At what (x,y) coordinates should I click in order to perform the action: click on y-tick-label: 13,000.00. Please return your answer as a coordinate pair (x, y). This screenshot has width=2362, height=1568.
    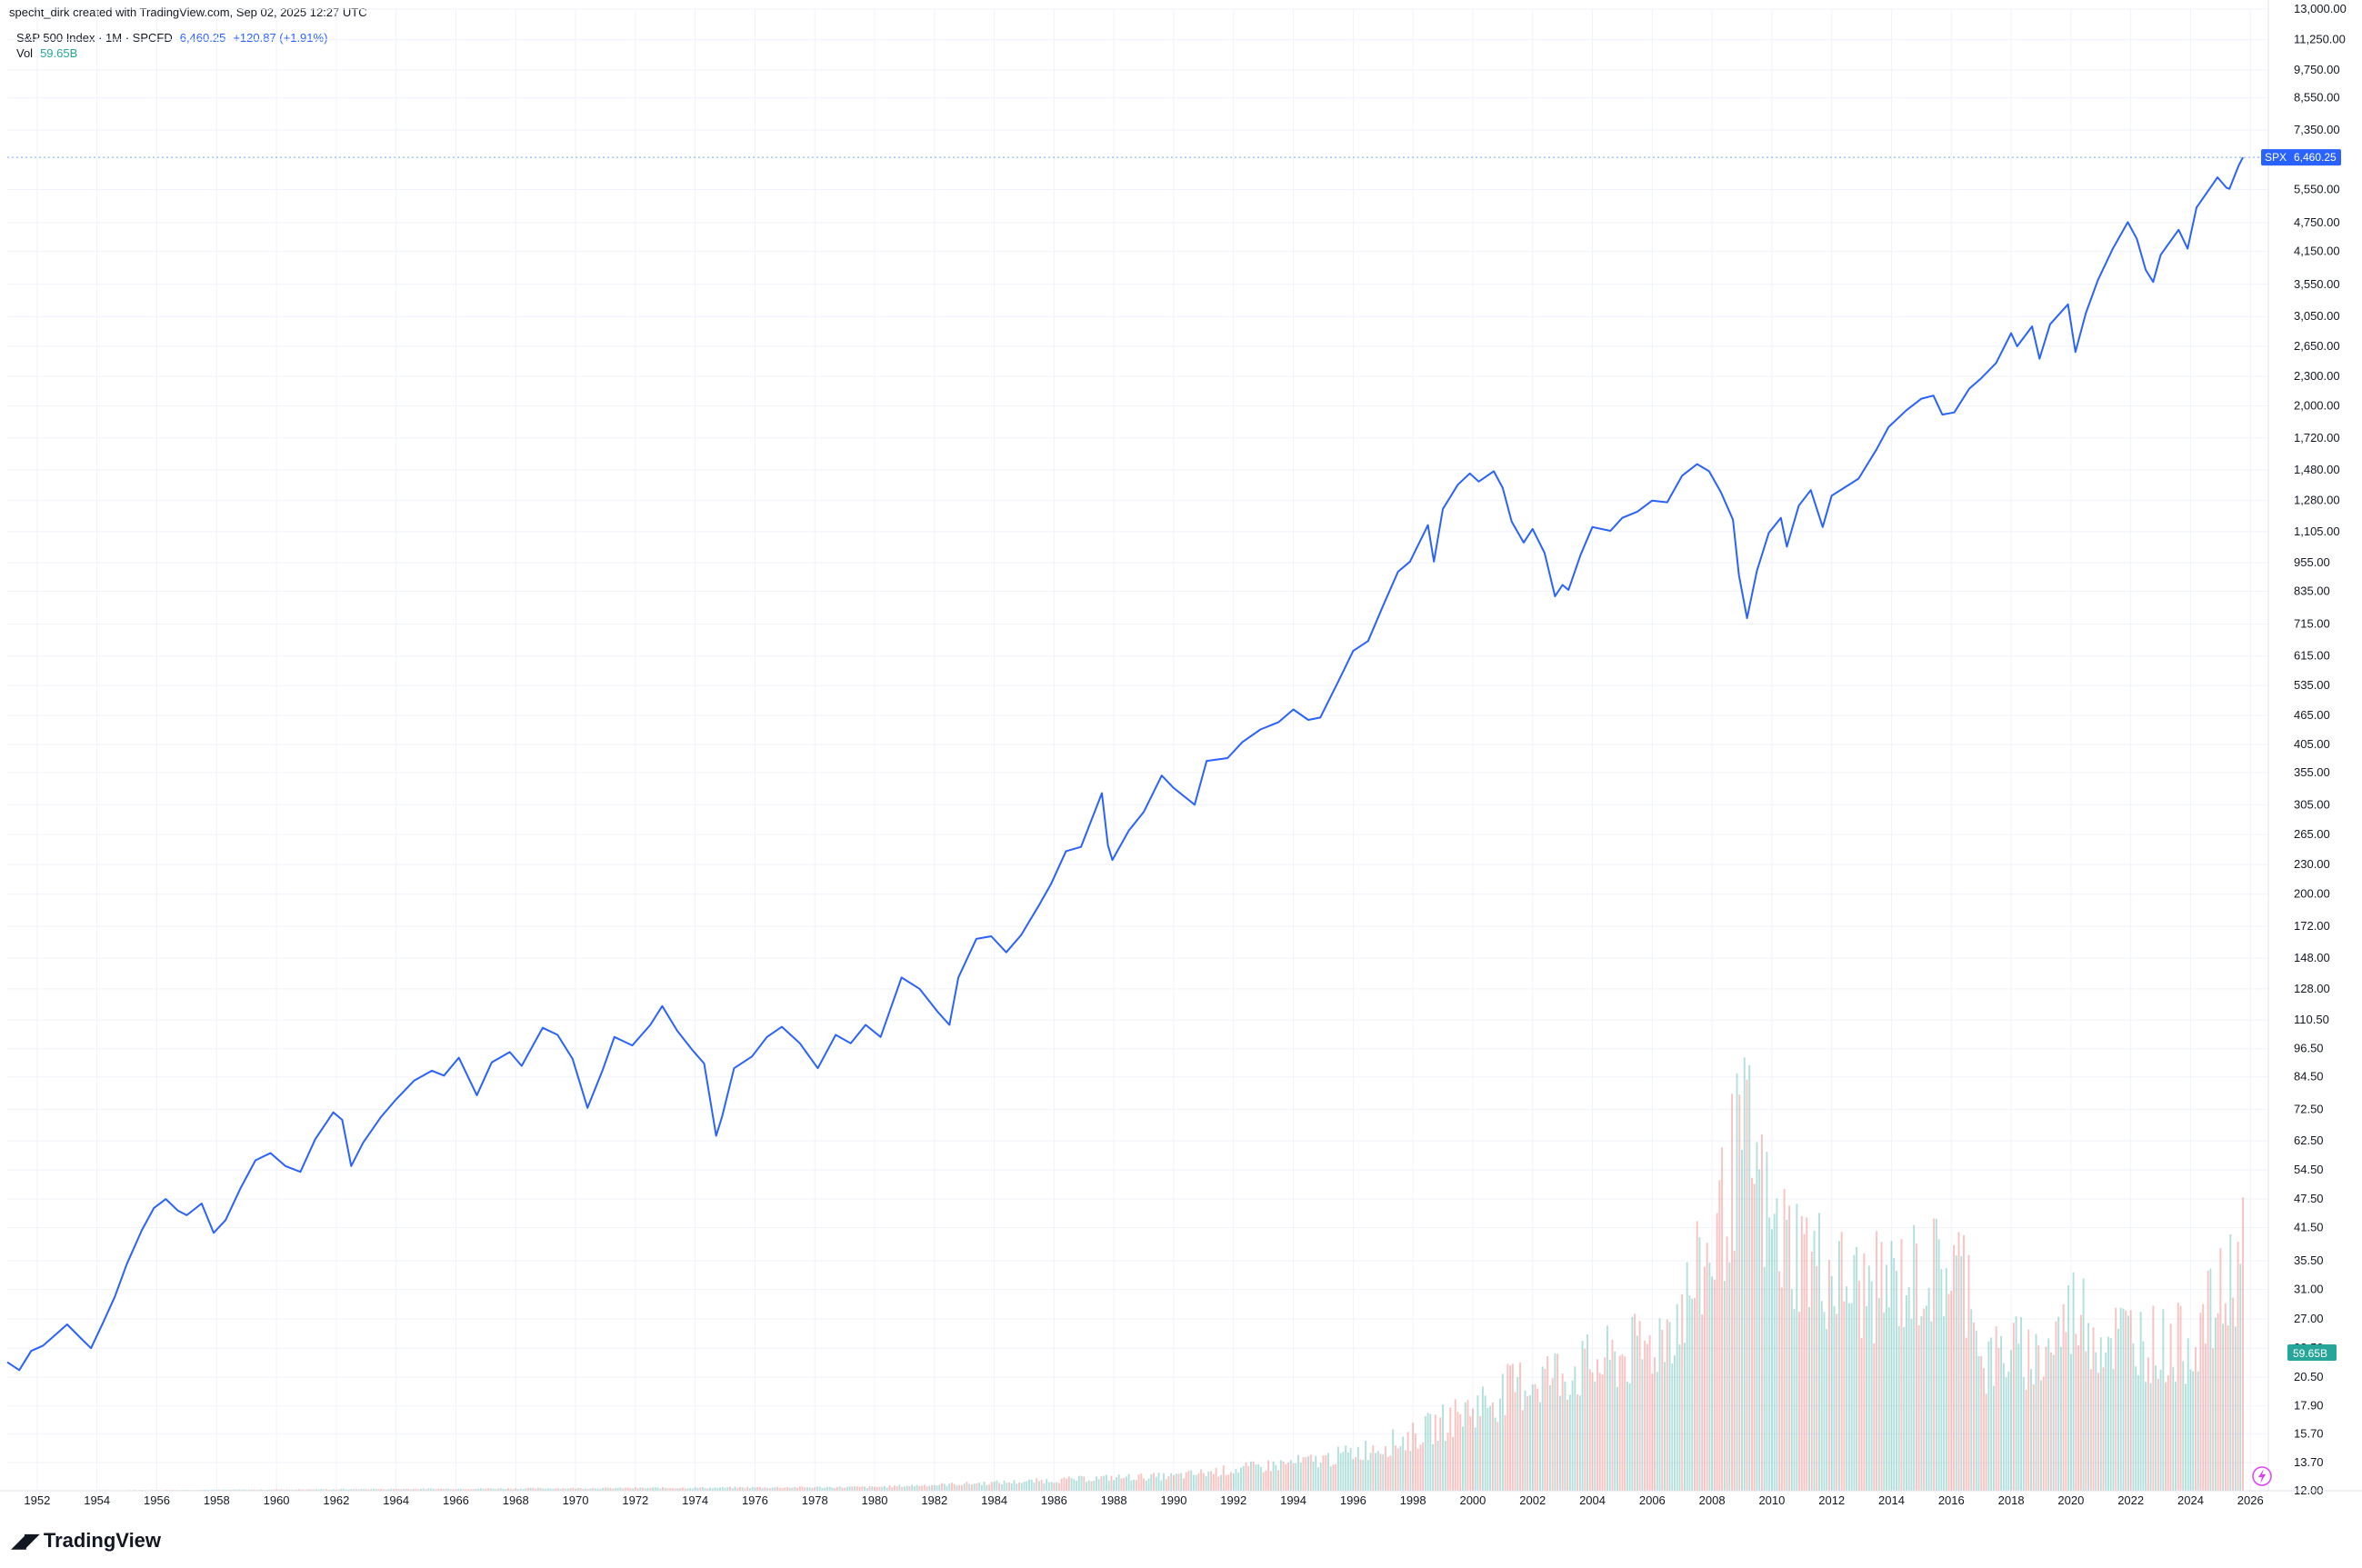
    Looking at the image, I should click on (2320, 8).